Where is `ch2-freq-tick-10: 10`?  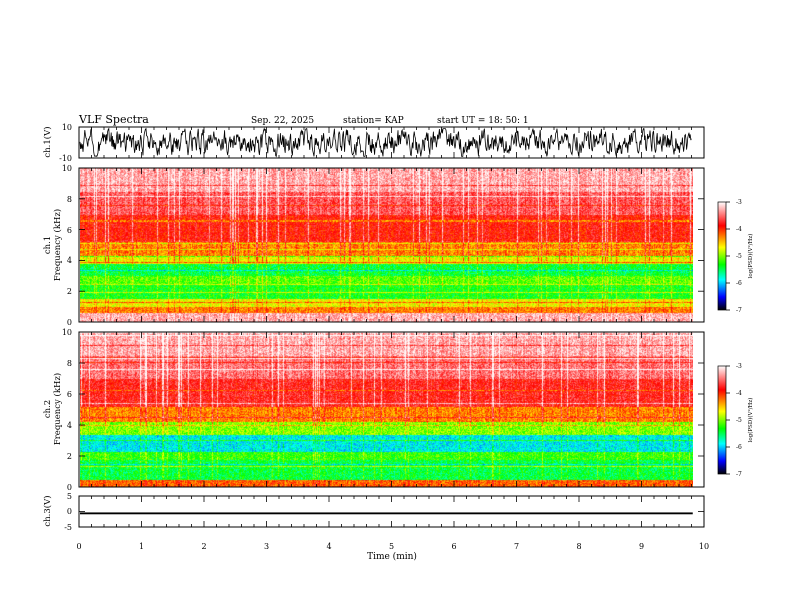 ch2-freq-tick-10: 10 is located at coordinates (67, 332).